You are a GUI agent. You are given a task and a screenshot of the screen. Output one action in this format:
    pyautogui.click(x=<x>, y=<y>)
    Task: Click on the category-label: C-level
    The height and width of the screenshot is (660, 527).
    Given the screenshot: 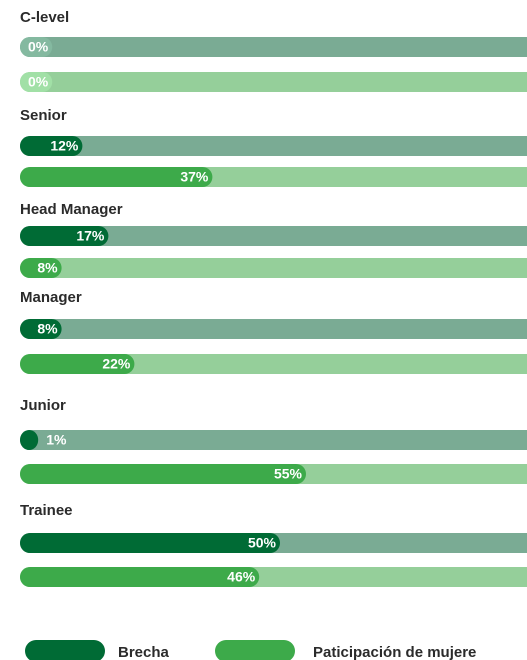 What is the action you would take?
    pyautogui.click(x=44, y=17)
    